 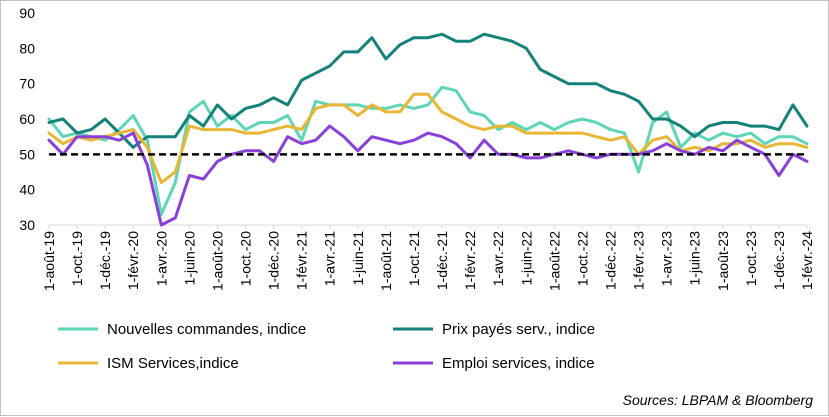 I want to click on x-tick-label: 1-déc.-19, so click(x=105, y=260).